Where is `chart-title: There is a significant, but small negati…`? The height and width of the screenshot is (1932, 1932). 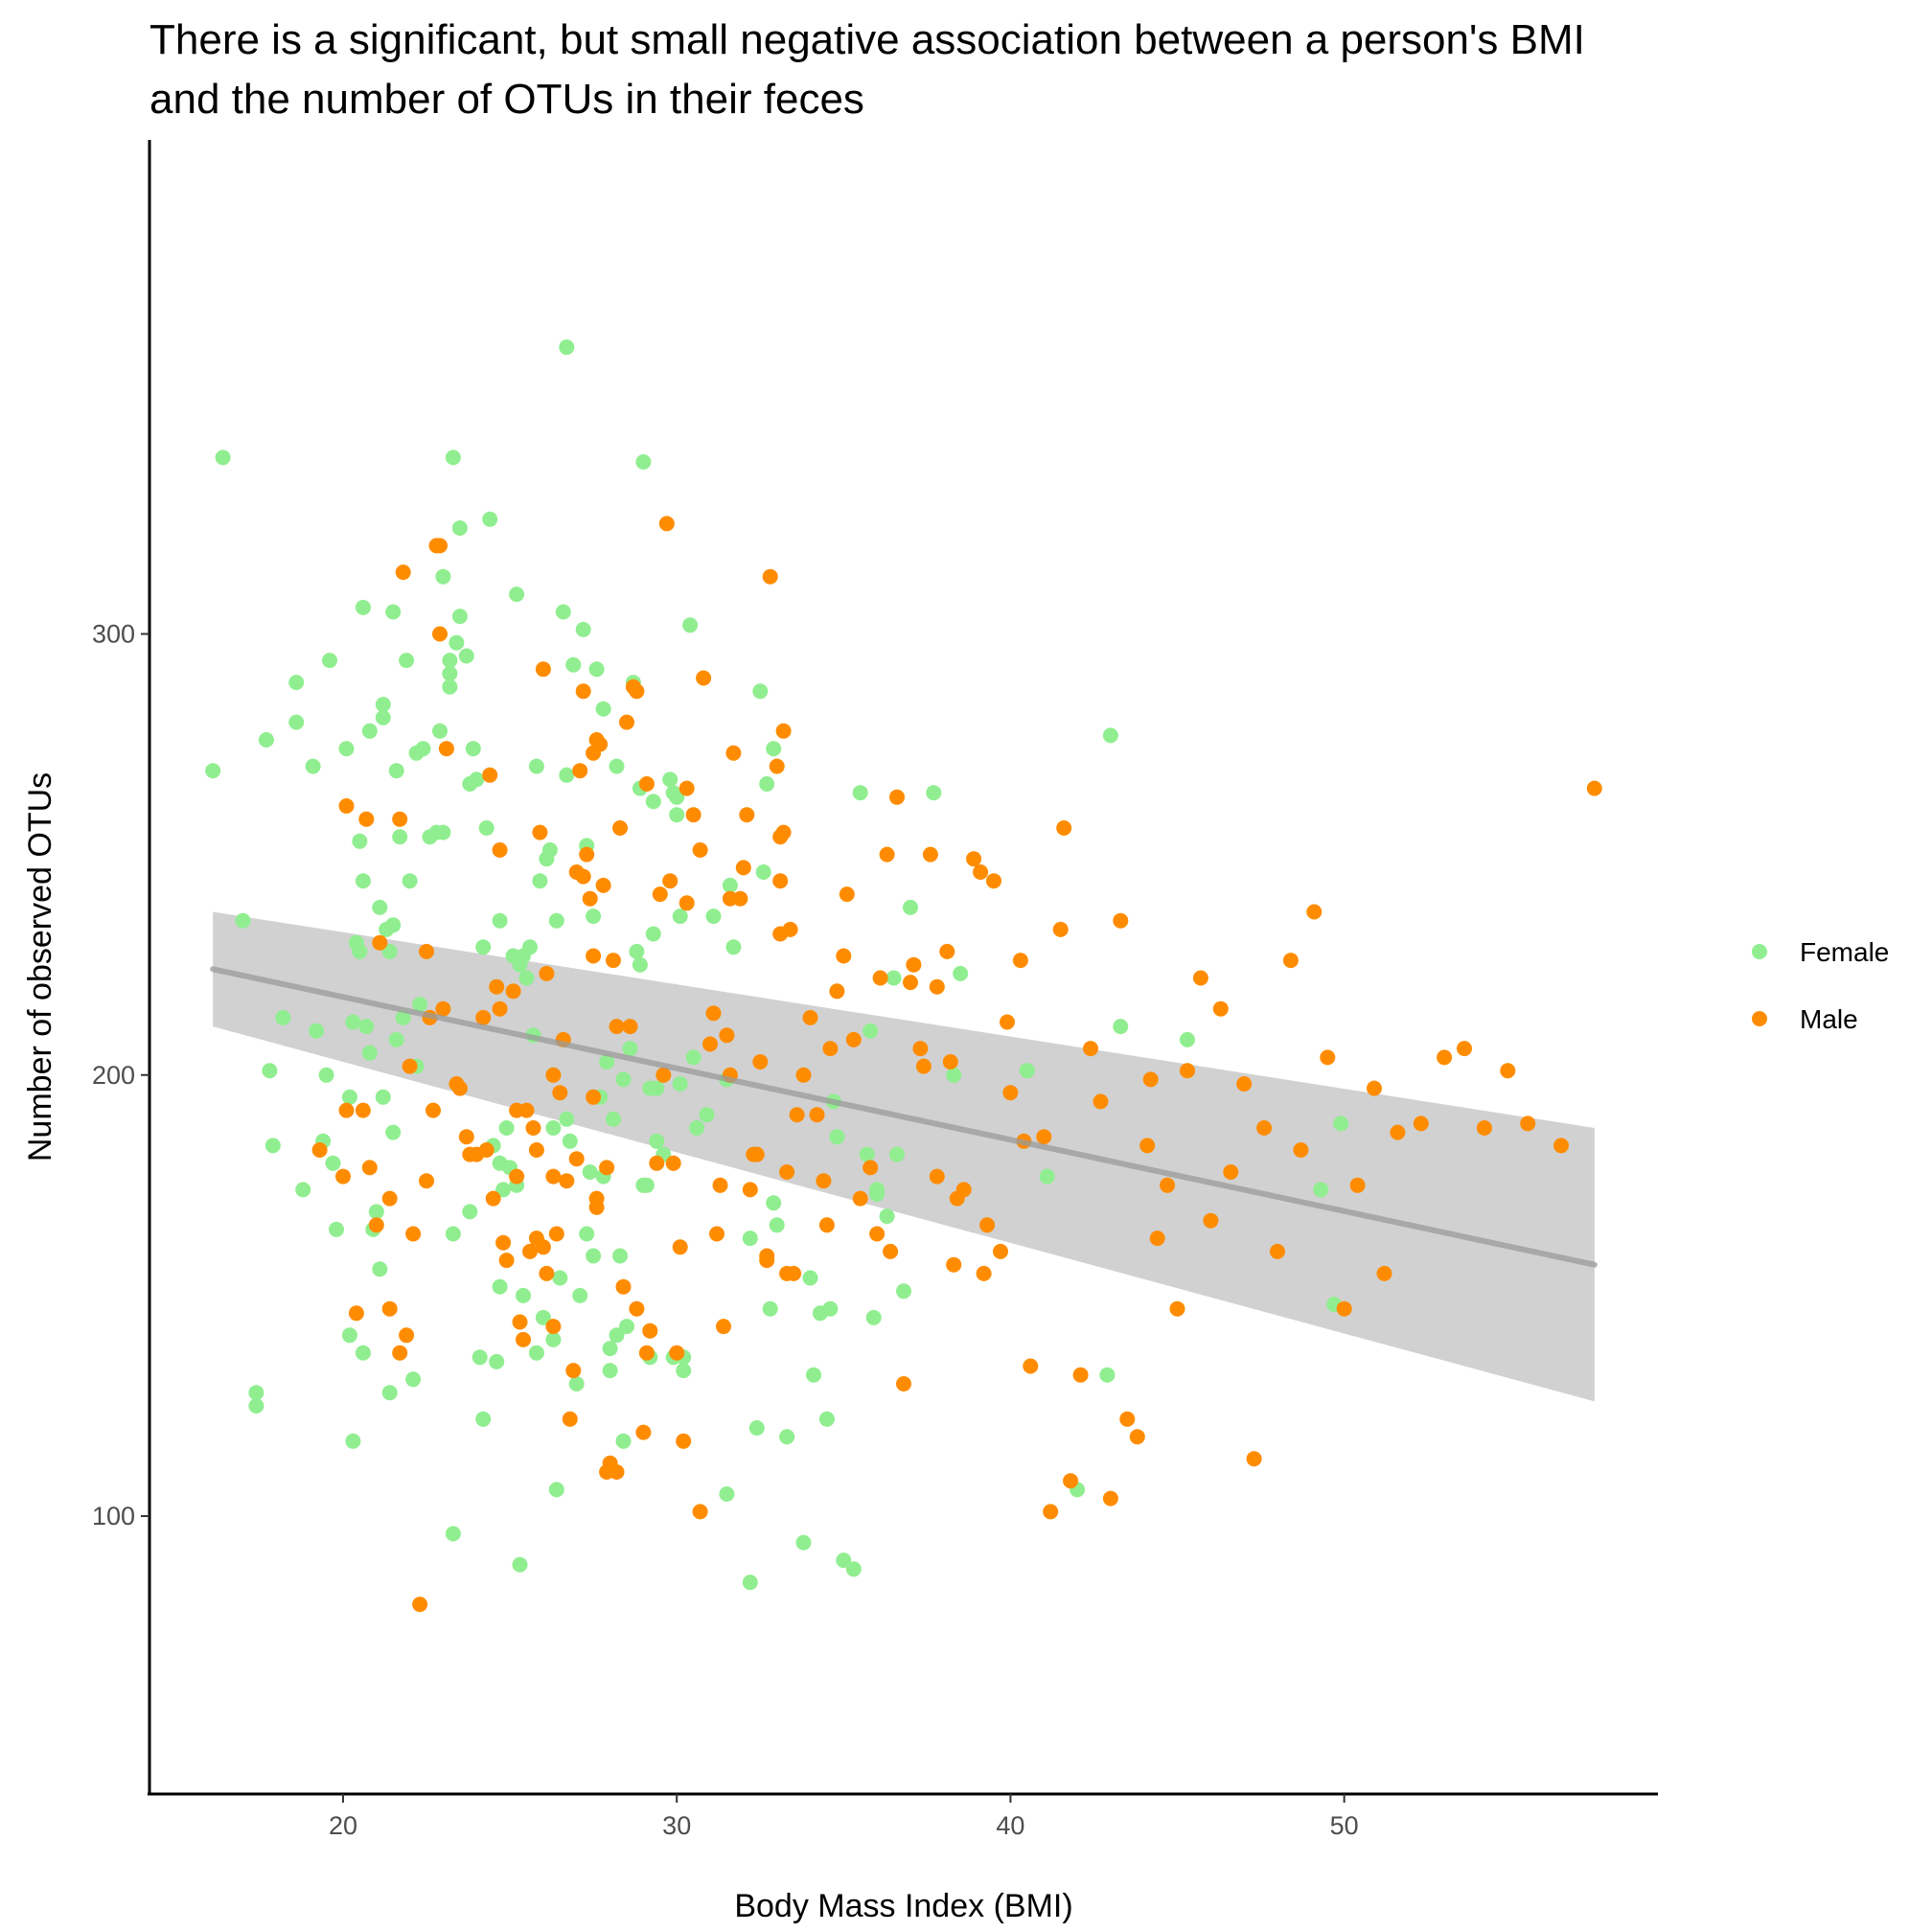
chart-title: There is a significant, but small negati… is located at coordinates (867, 39).